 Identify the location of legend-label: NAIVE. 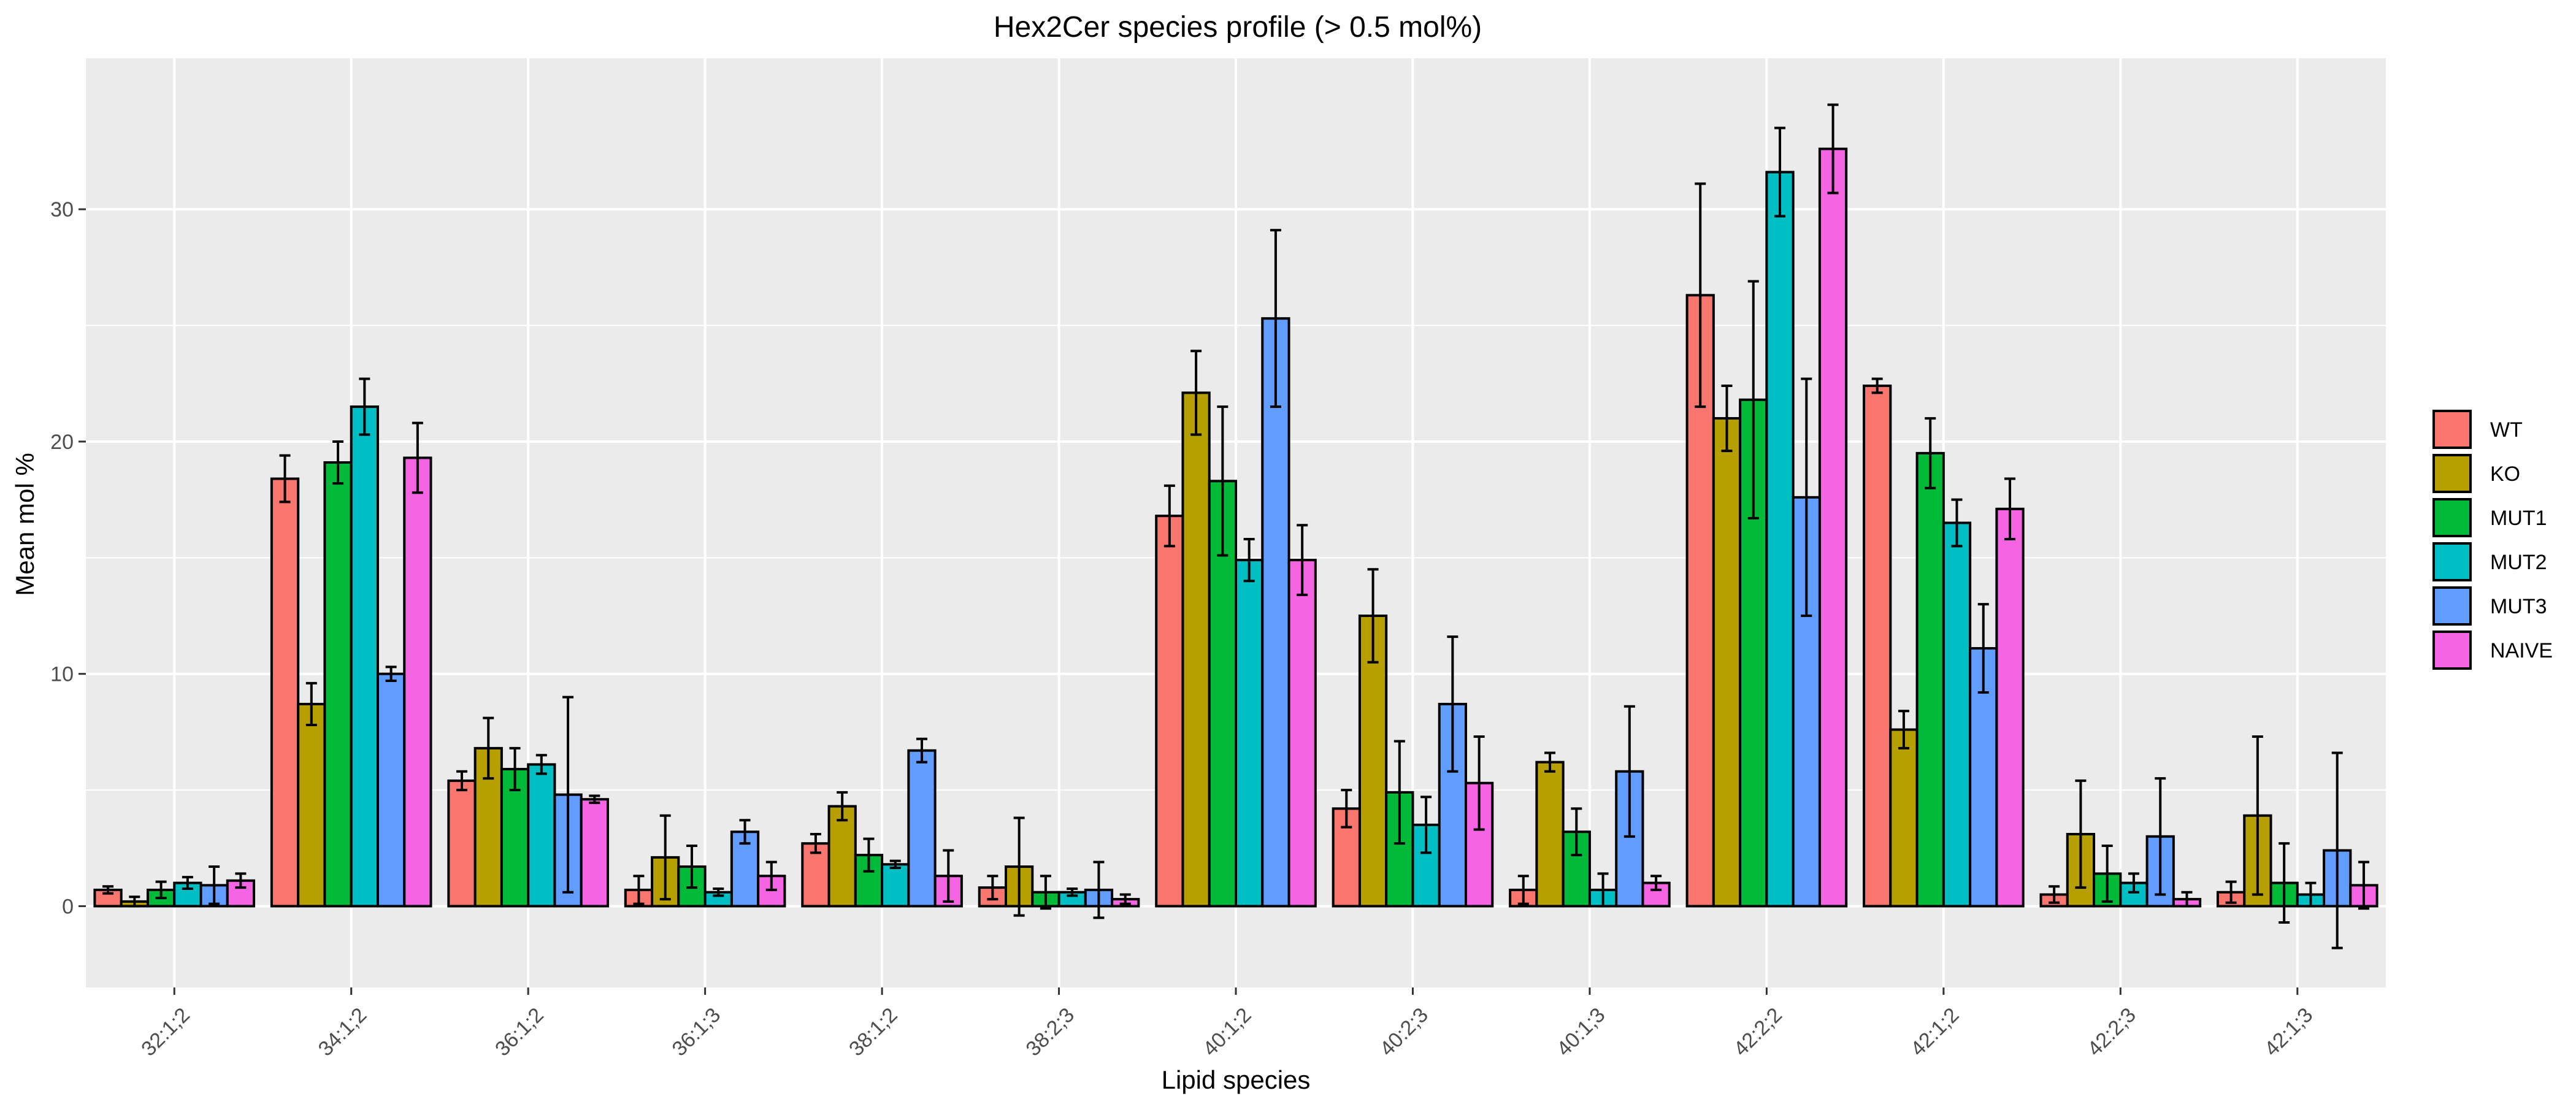
(2521, 650).